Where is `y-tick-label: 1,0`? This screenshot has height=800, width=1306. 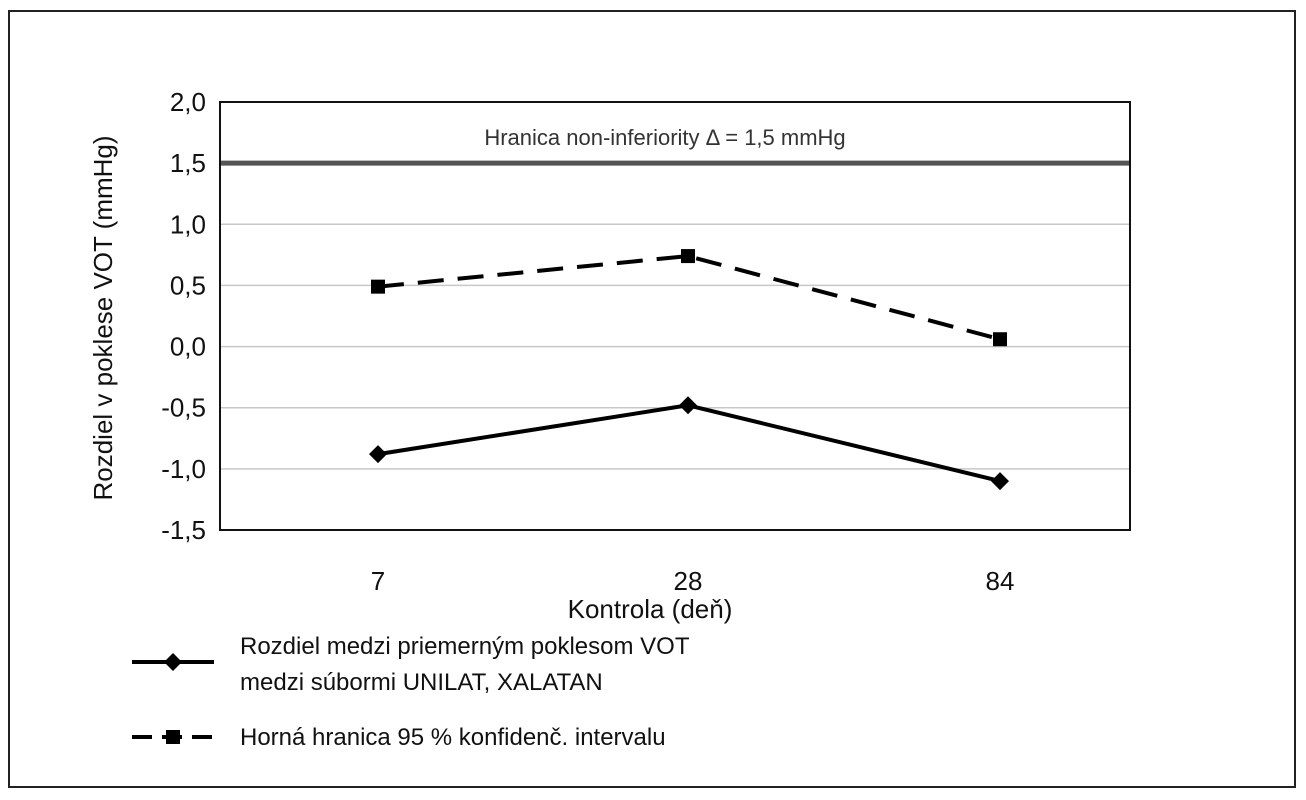
y-tick-label: 1,0 is located at coordinates (188, 224).